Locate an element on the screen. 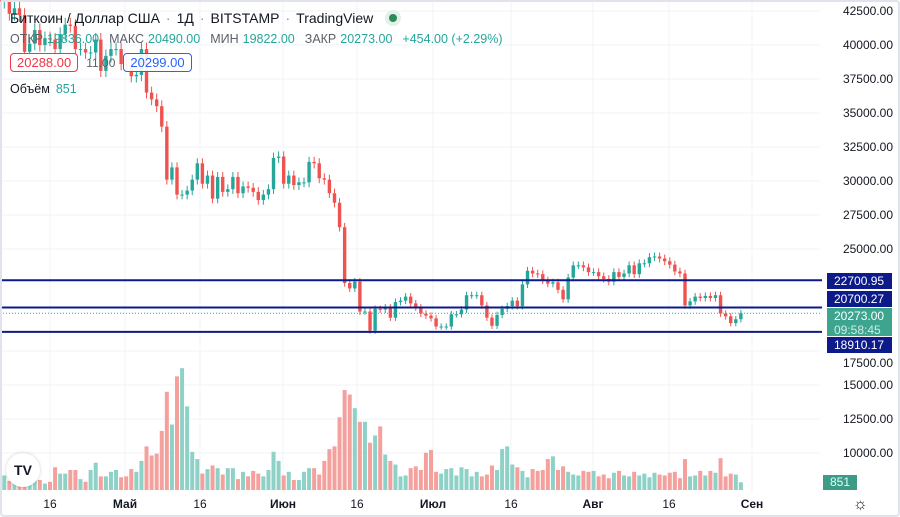 Image resolution: width=900 pixels, height=517 pixels. level-tag: 22700.95 is located at coordinates (859, 281).